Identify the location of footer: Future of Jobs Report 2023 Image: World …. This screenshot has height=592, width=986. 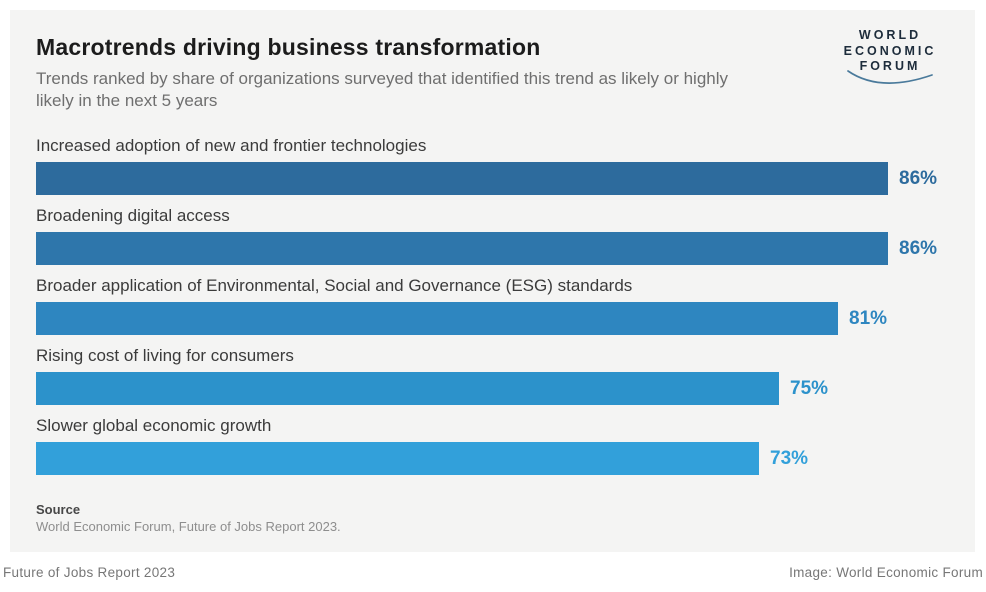
(493, 572).